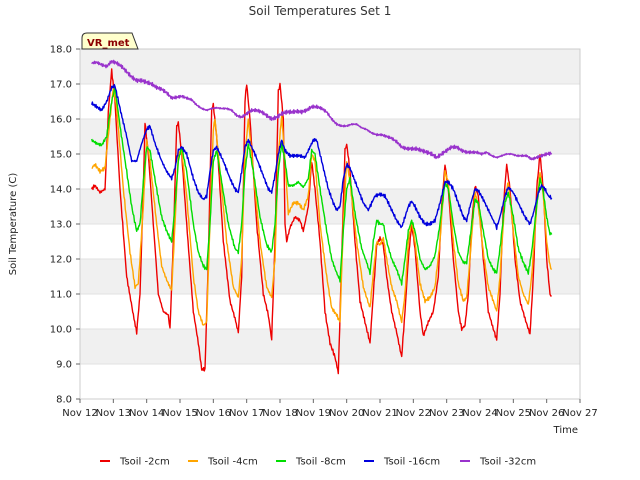 The image size is (640, 480). Describe the element at coordinates (346, 413) in the screenshot. I see `x-tick-label: Nov 20` at that location.